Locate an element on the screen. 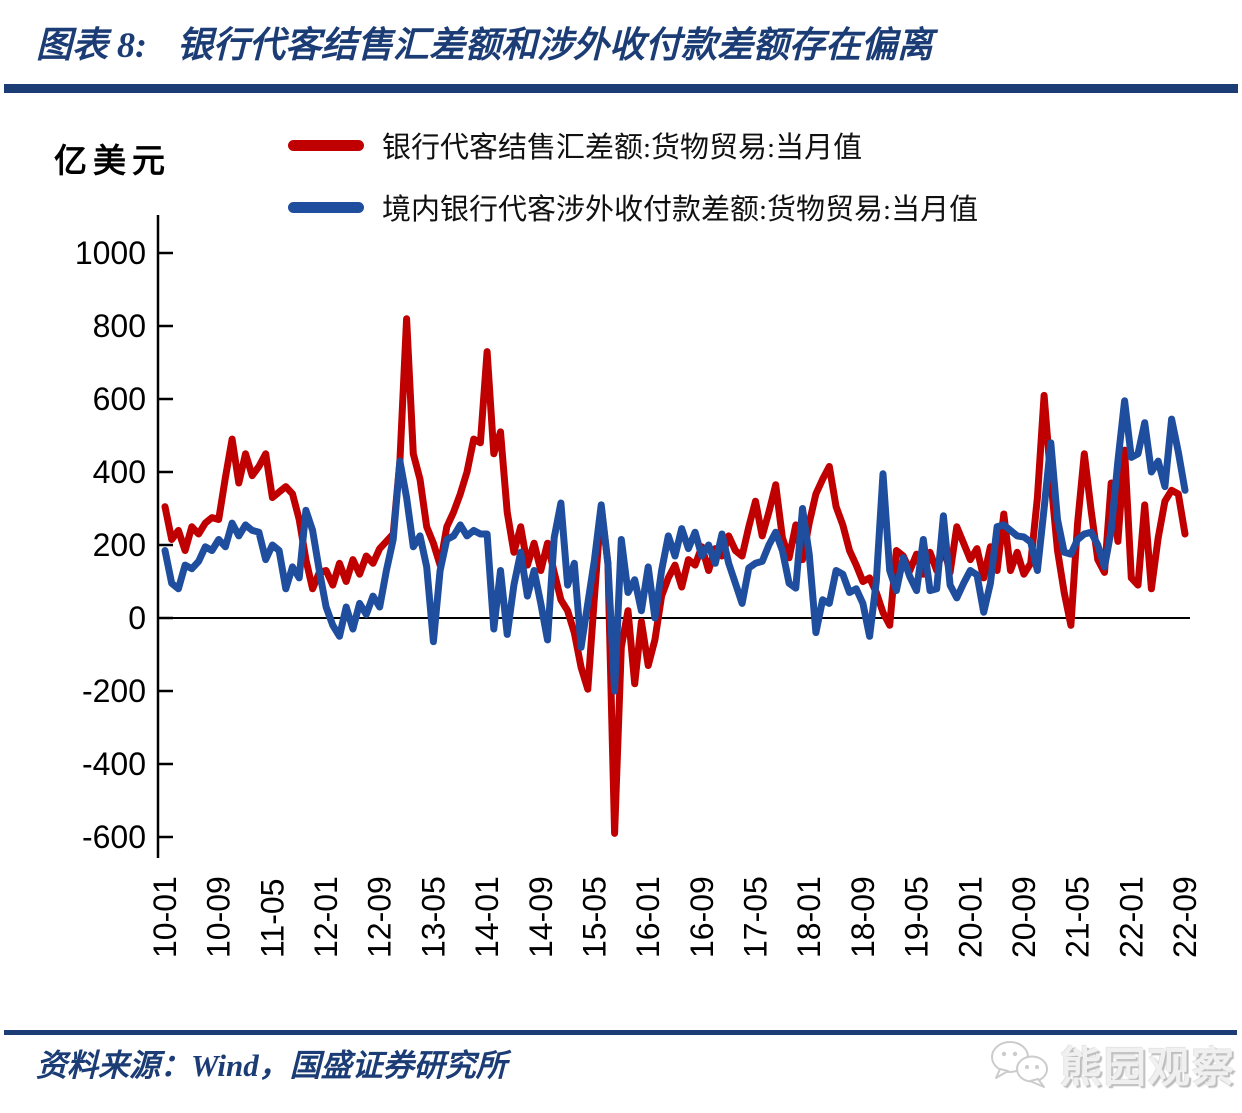 The width and height of the screenshot is (1242, 1113). x-tick-label: 19-05 is located at coordinates (917, 917).